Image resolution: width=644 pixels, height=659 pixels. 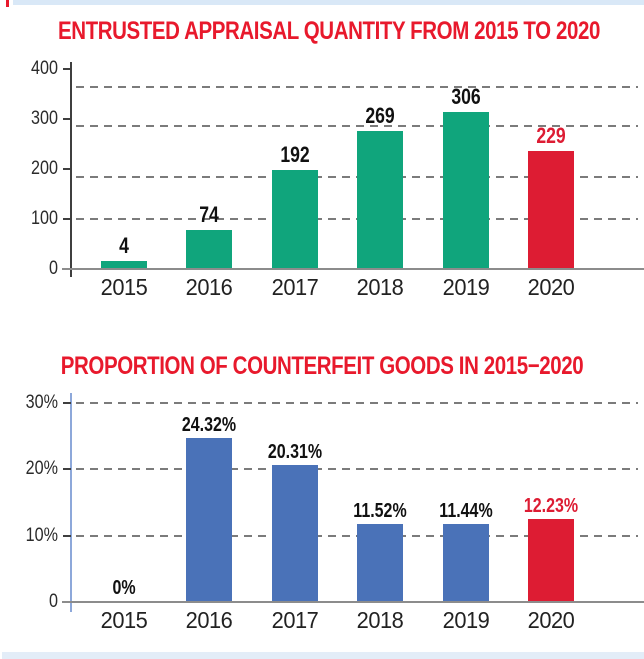 What do you see at coordinates (44, 168) in the screenshot?
I see `chart-1-ytick-label: 200` at bounding box center [44, 168].